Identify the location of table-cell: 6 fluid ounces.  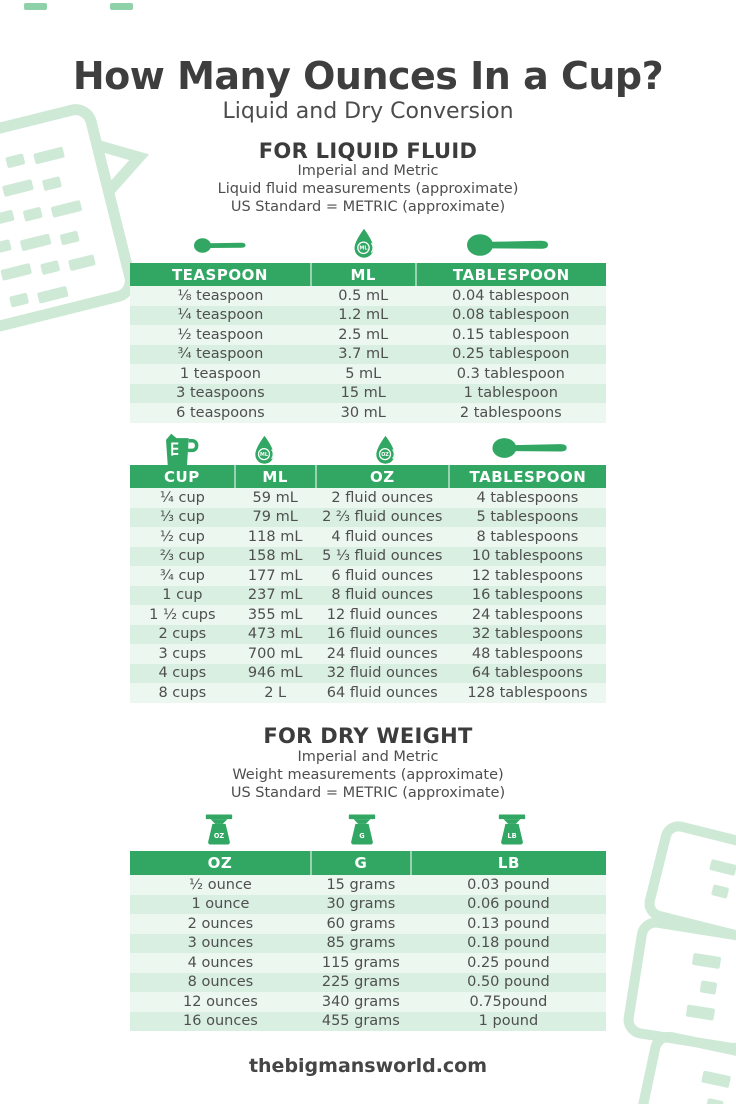
(382, 575).